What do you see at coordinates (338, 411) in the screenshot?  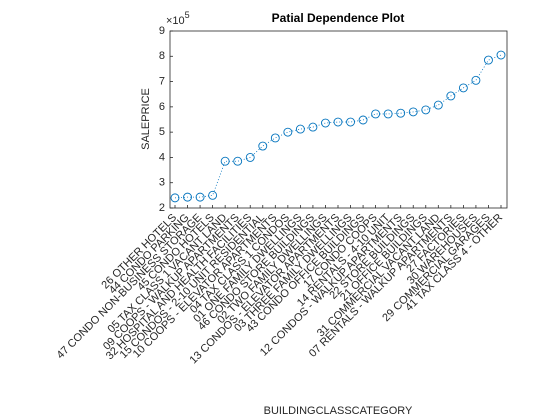 I see `x-axis-label: BUILDINGCLASSCATEGORY` at bounding box center [338, 411].